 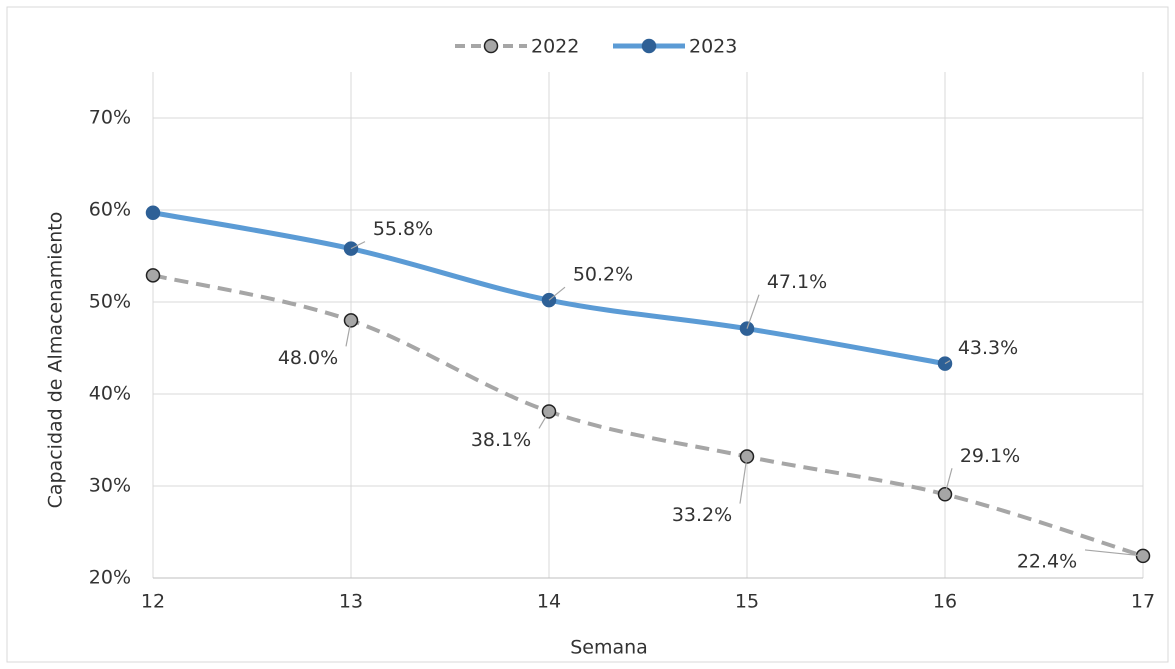 What do you see at coordinates (549, 602) in the screenshot?
I see `x-tick-label: 14` at bounding box center [549, 602].